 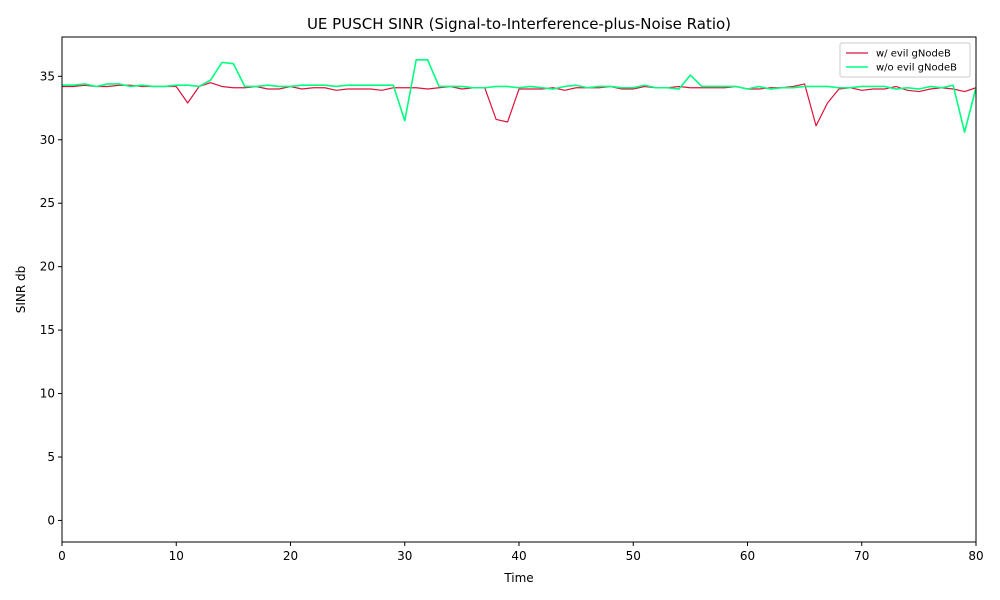 What do you see at coordinates (47, 330) in the screenshot?
I see `y-tick-label: 15` at bounding box center [47, 330].